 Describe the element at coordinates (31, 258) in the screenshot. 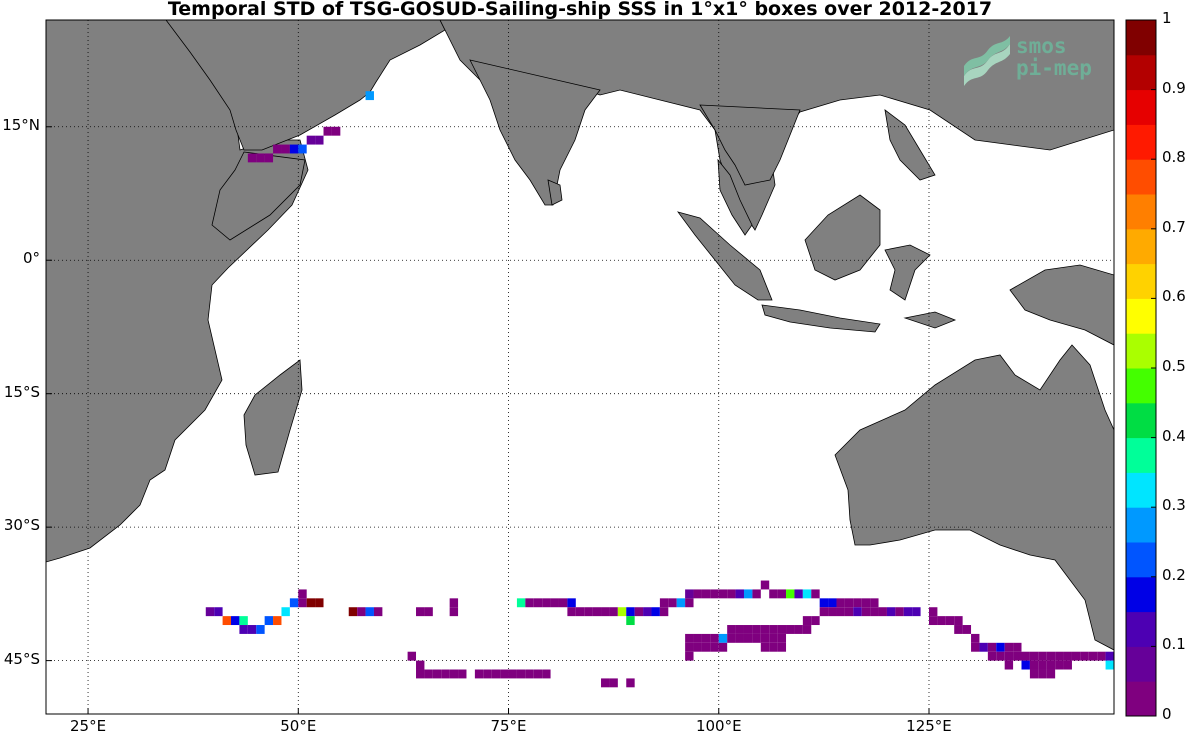

I see `lat-tick-label: 0°` at that location.